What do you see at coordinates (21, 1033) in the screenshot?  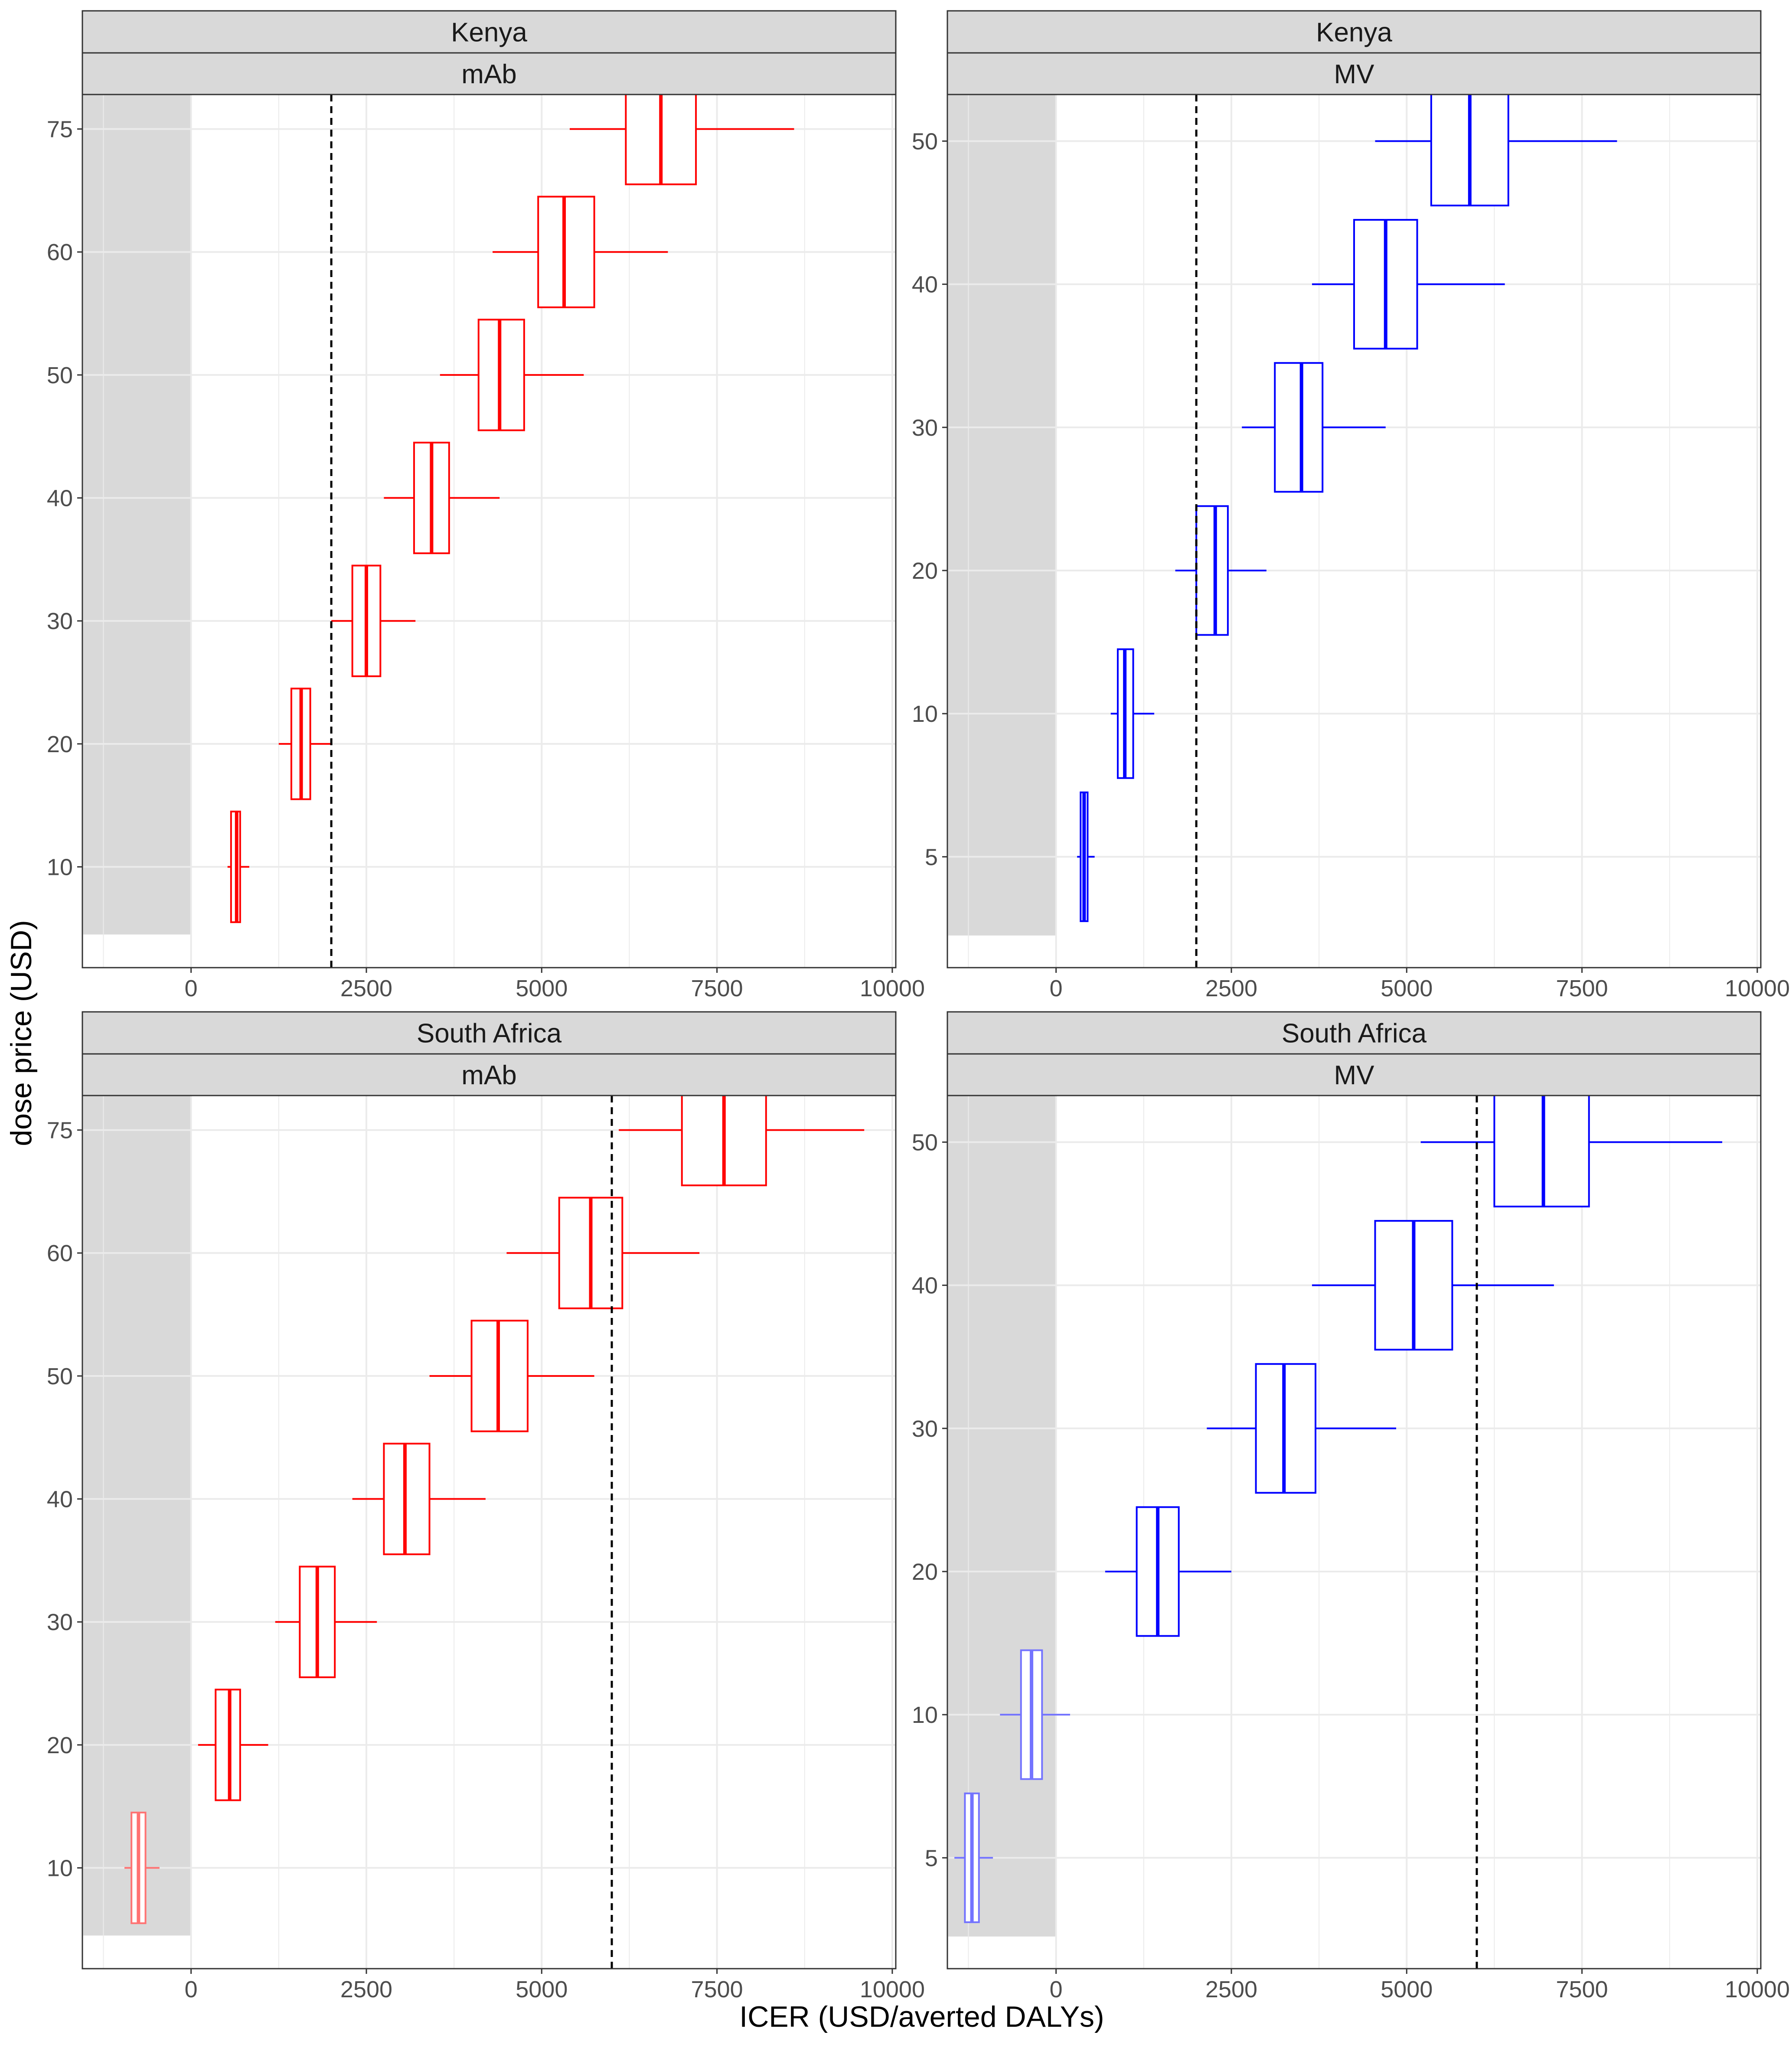 I see `y-axis-title: dose price (USD)` at bounding box center [21, 1033].